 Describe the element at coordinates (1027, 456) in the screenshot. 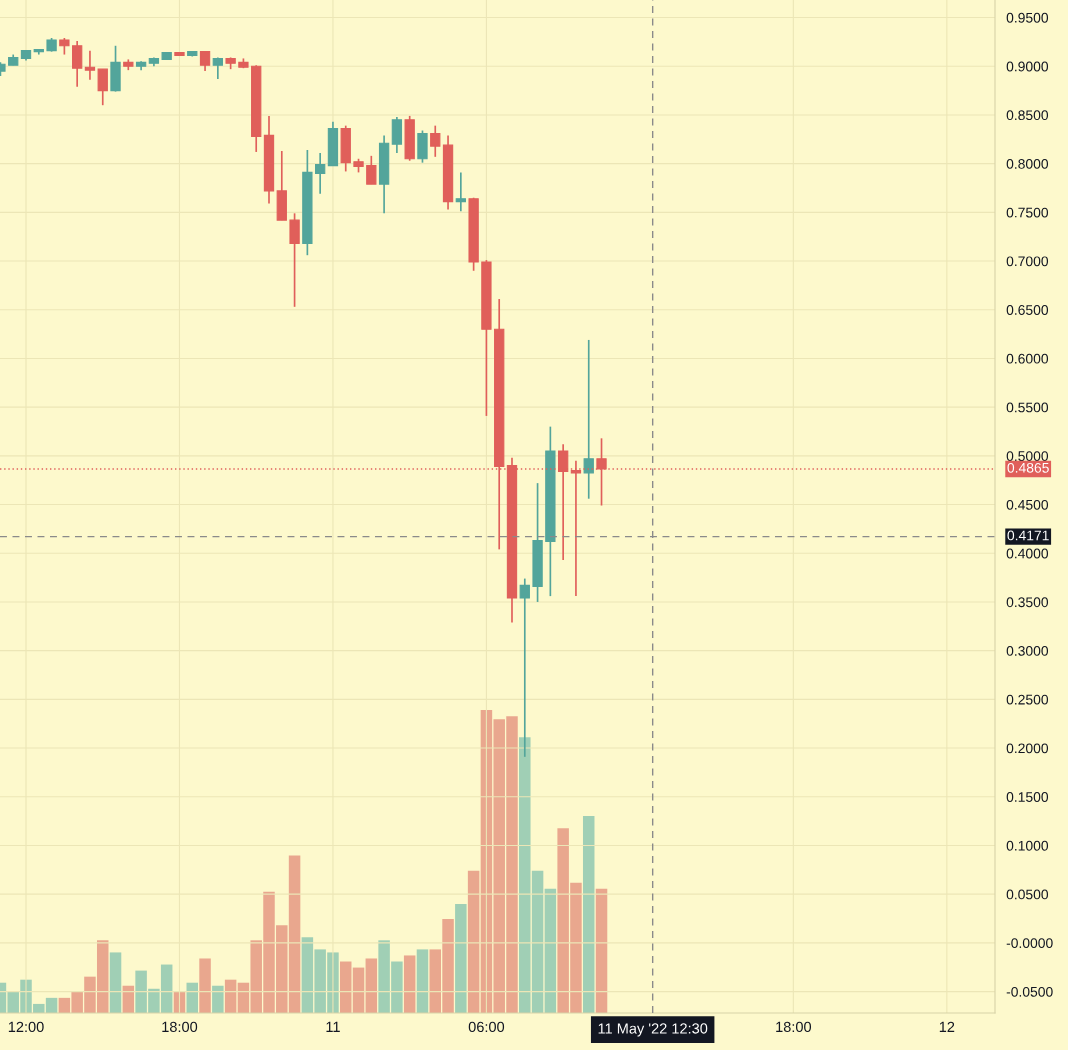

I see `y-tick-label: 0.5000` at that location.